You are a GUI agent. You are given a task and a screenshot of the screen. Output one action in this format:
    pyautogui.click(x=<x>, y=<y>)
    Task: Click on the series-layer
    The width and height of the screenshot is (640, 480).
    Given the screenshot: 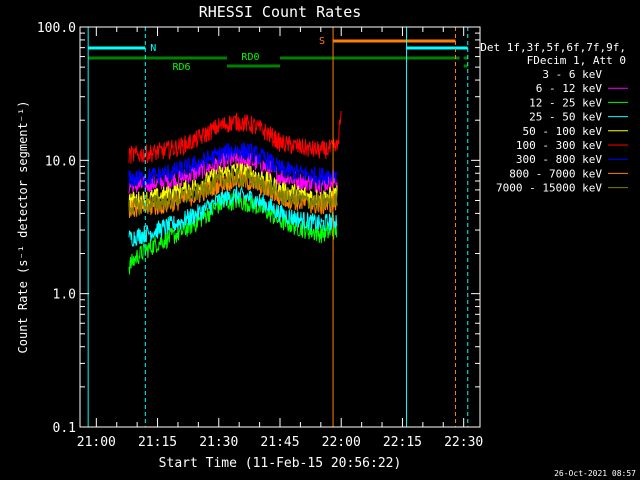 What is the action you would take?
    pyautogui.click(x=235, y=192)
    